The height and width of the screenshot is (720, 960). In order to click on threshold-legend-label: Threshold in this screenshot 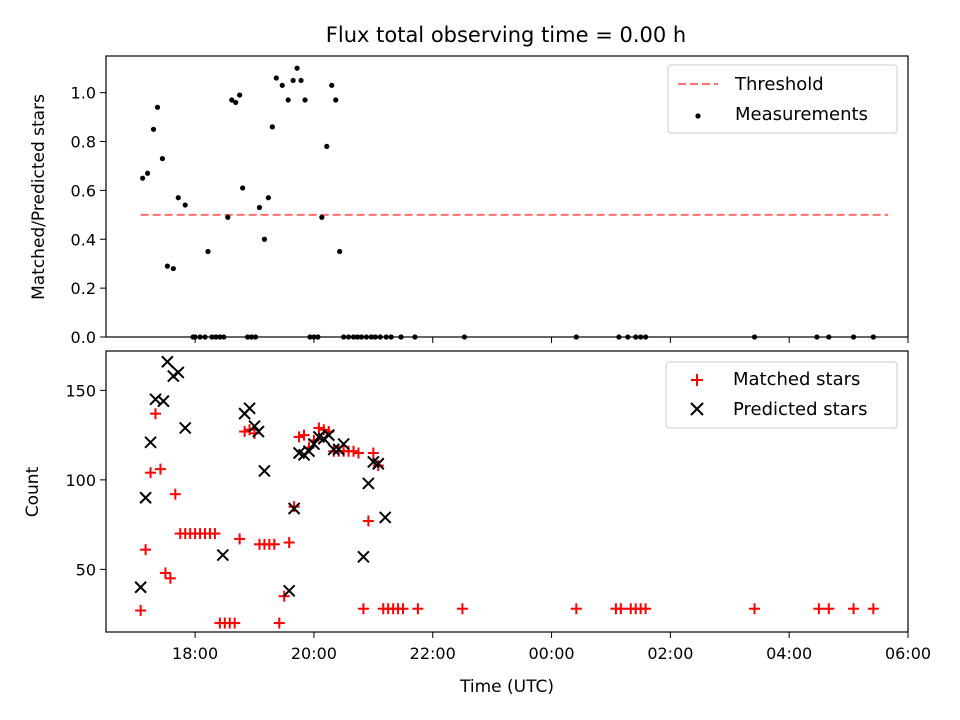, I will do `click(779, 84)`.